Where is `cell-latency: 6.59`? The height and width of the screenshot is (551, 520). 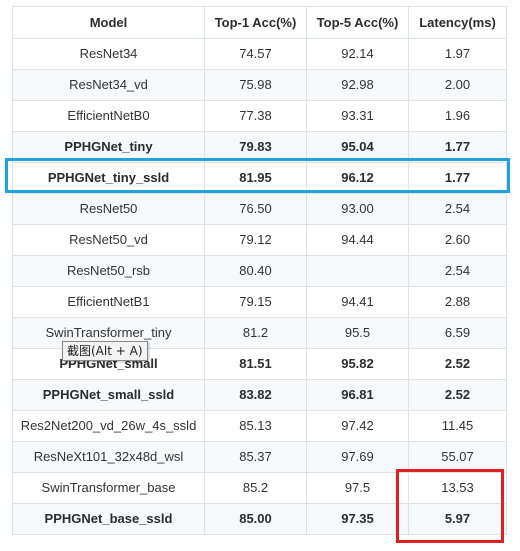
cell-latency: 6.59 is located at coordinates (457, 333).